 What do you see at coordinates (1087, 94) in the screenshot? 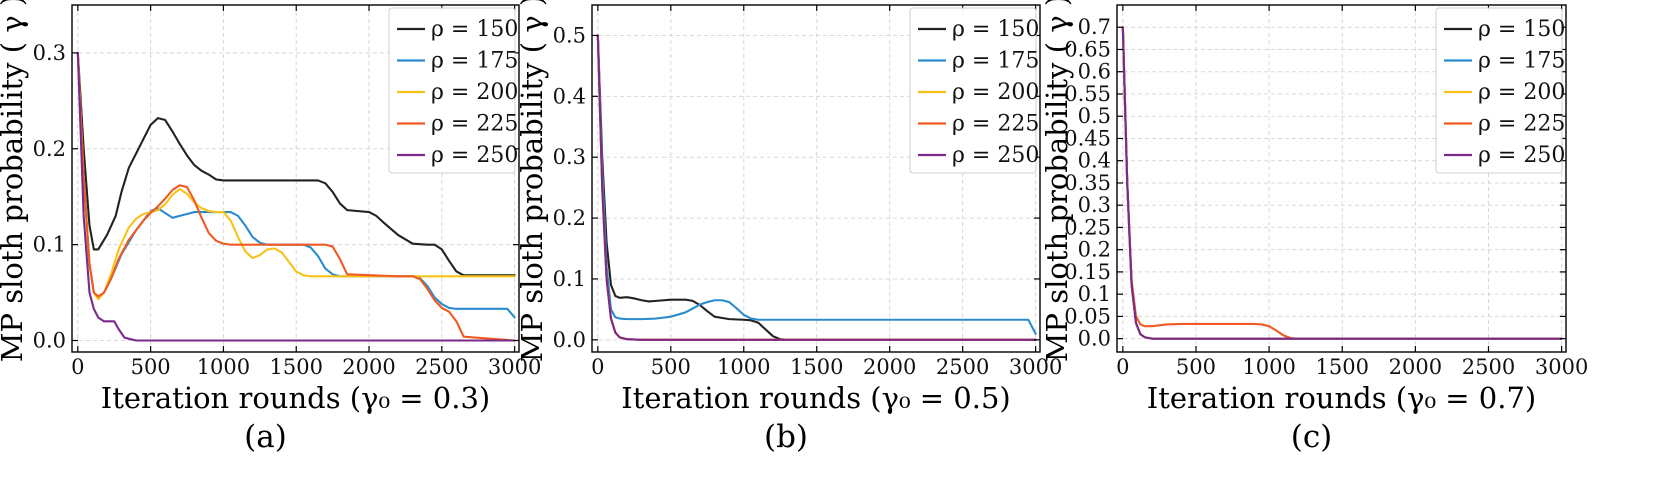
I see `y-tick-label: 0.55` at bounding box center [1087, 94].